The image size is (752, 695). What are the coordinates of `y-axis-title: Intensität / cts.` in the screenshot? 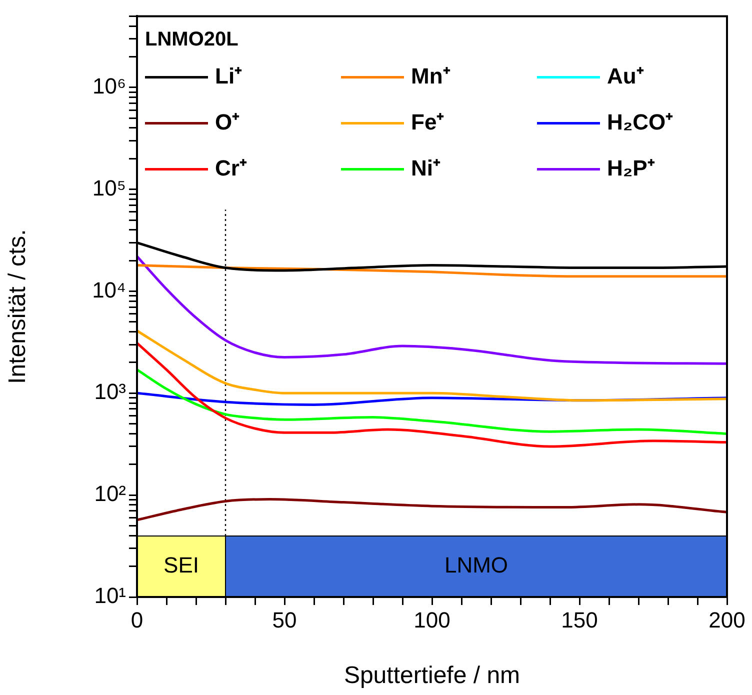 It's located at (18, 306).